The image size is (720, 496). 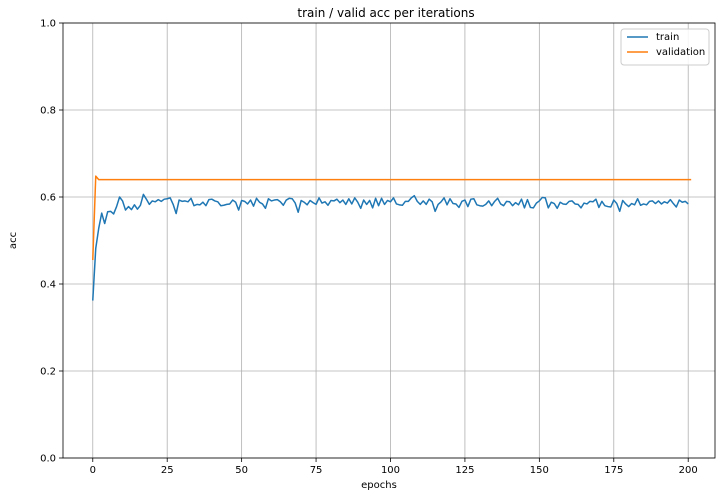 I want to click on y-tick-label: 0.6, so click(x=48, y=198).